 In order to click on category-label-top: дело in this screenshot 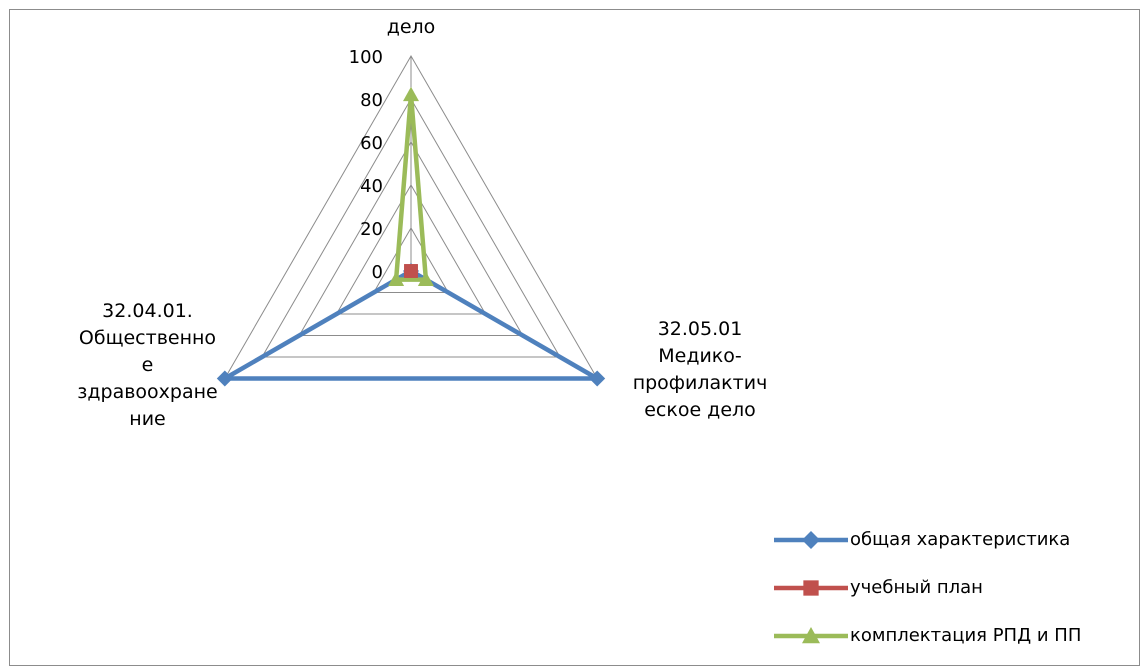, I will do `click(411, 27)`.